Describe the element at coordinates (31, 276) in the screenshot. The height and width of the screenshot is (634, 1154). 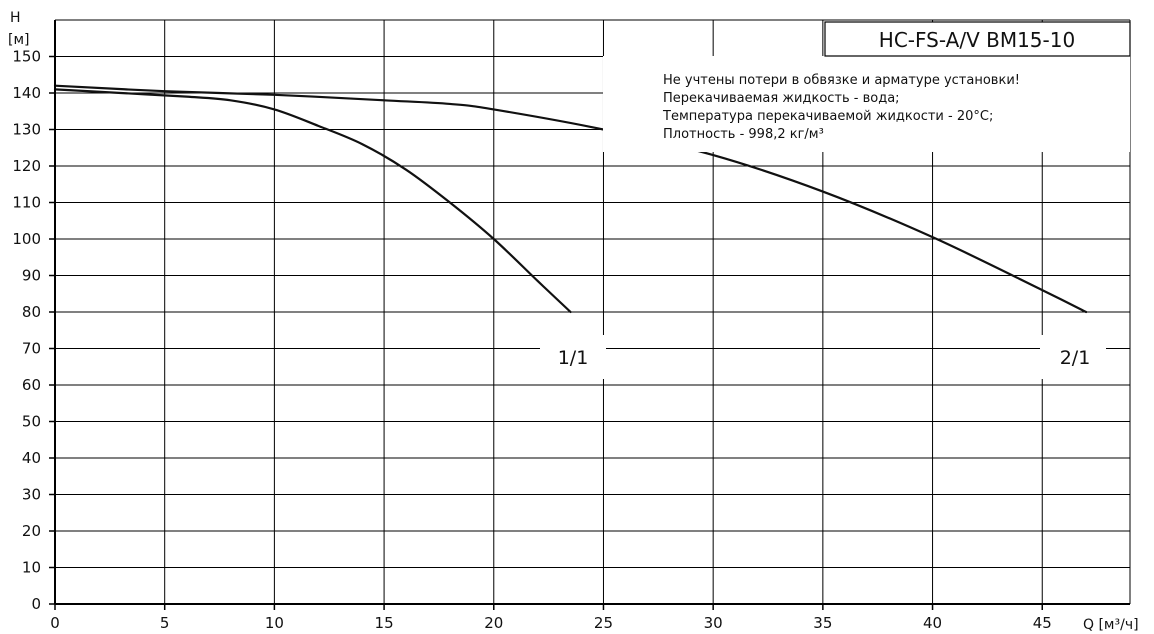
I see `y-tick-label-9: 90` at that location.